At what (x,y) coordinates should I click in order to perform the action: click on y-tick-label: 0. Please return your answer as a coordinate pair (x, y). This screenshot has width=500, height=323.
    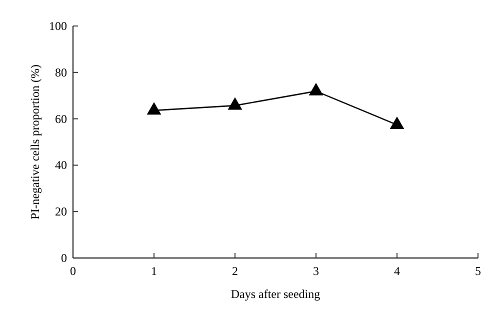
    Looking at the image, I should click on (64, 258).